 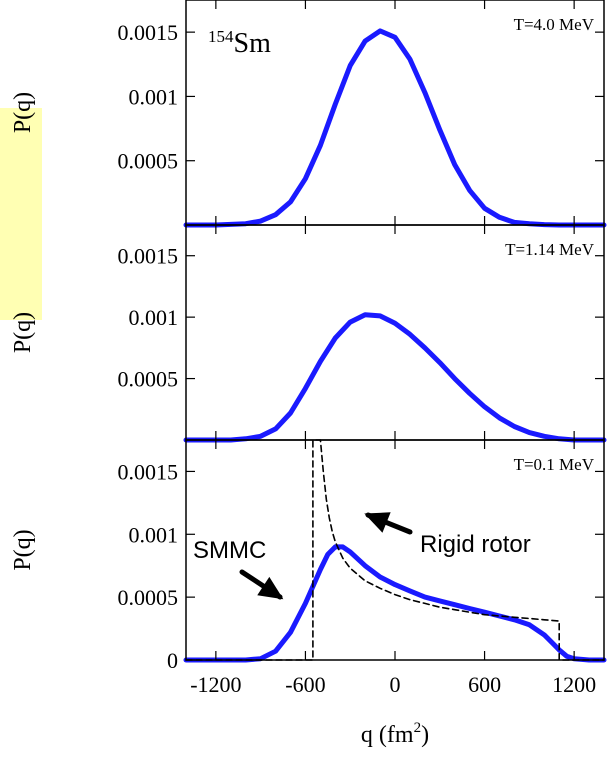 I want to click on x-axis-label-superscript: 2, so click(x=418, y=728).